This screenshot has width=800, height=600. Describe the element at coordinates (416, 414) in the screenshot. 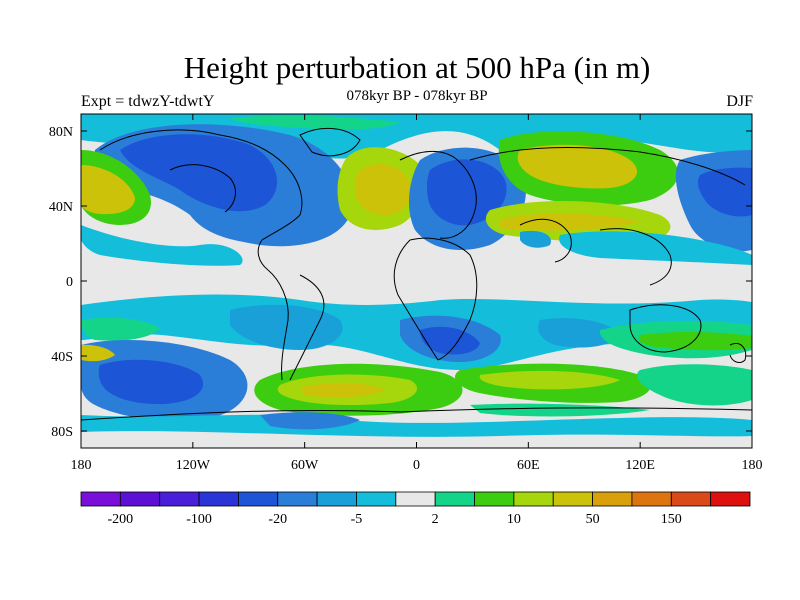

I see `coast-antarctica` at that location.